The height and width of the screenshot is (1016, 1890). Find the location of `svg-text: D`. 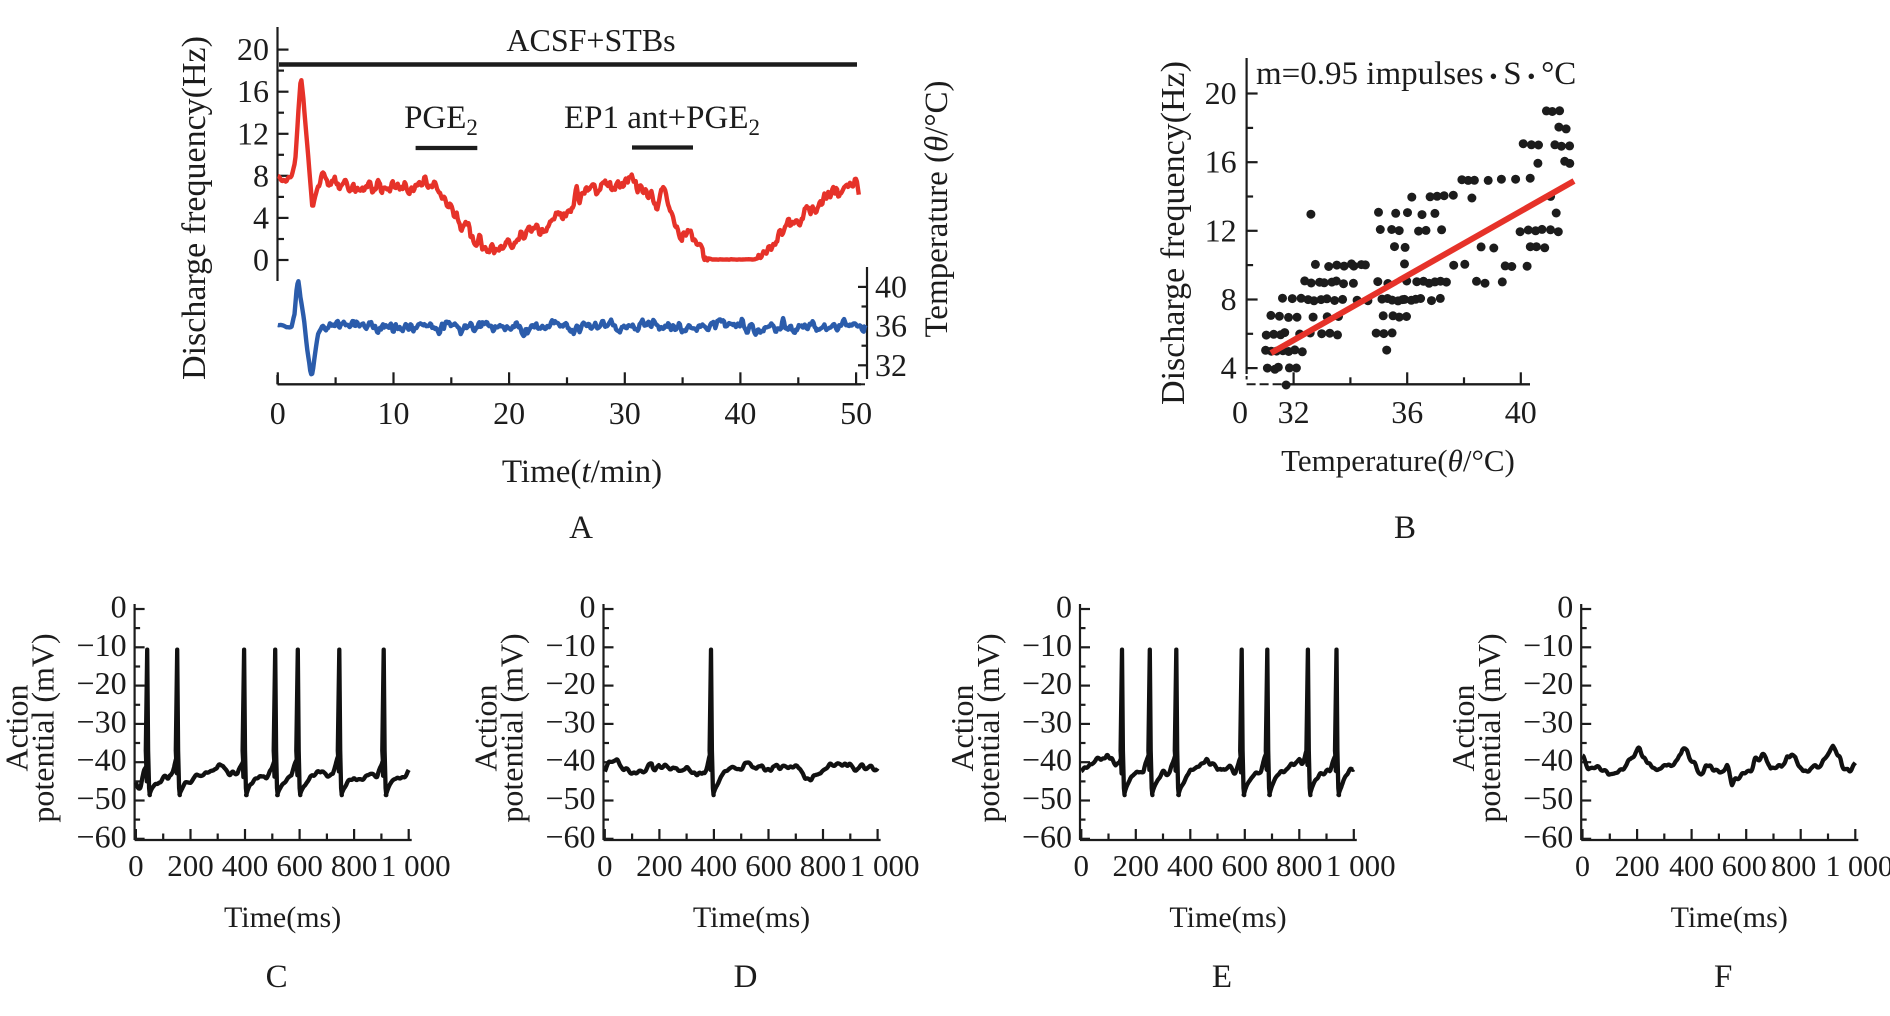

svg-text: D is located at coordinates (746, 977).